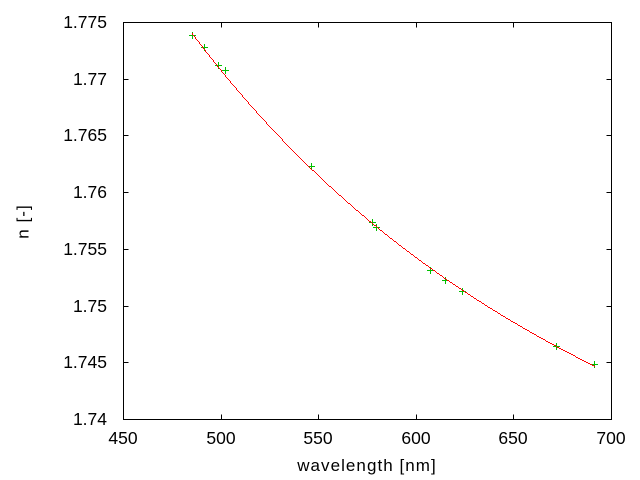 Image resolution: width=640 pixels, height=480 pixels. What do you see at coordinates (512, 438) in the screenshot?
I see `svg-text: 650` at bounding box center [512, 438].